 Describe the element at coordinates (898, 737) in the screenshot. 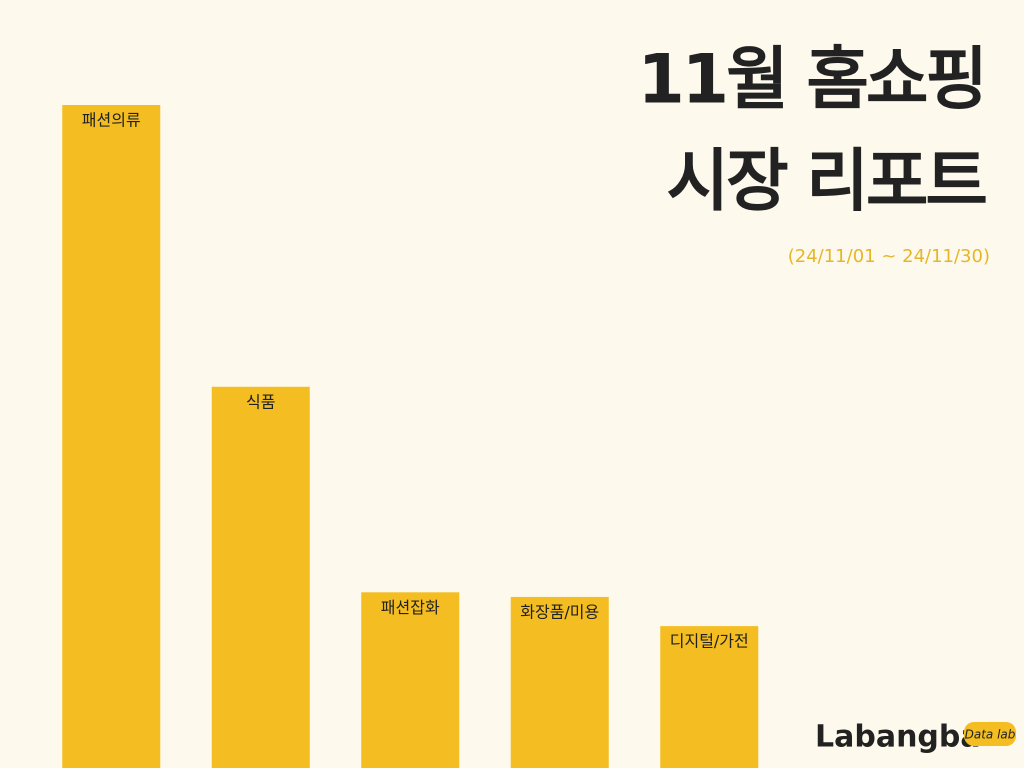

I see `brand-name: Labangba` at that location.